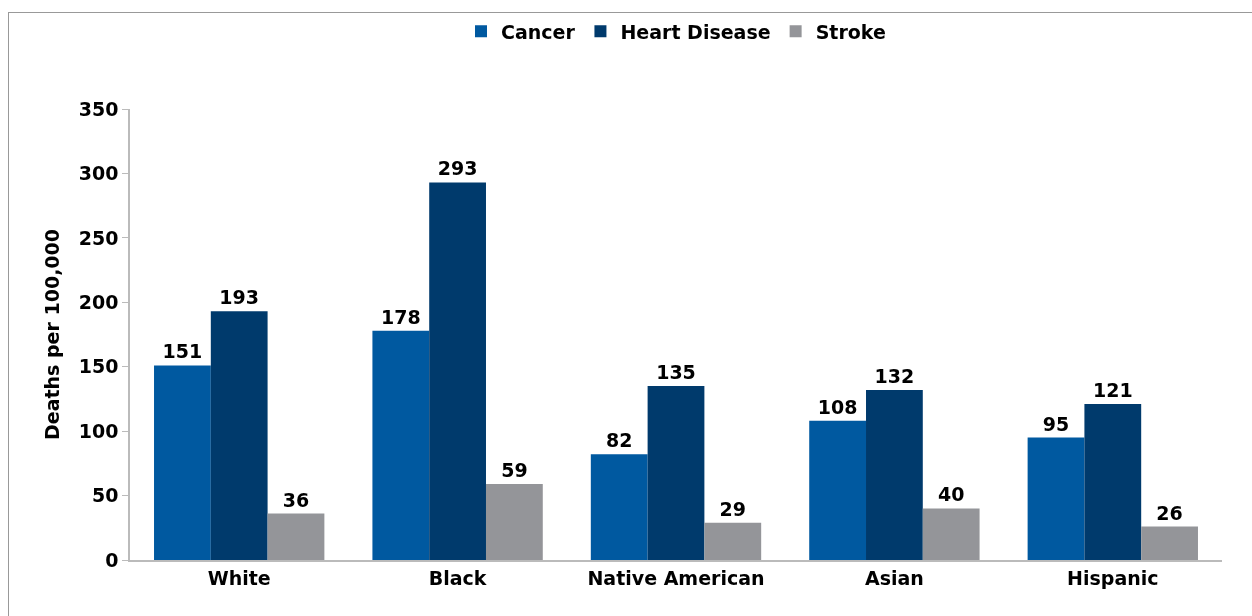 The height and width of the screenshot is (616, 1252). What do you see at coordinates (98, 430) in the screenshot?
I see `y-tick-label: 100` at bounding box center [98, 430].